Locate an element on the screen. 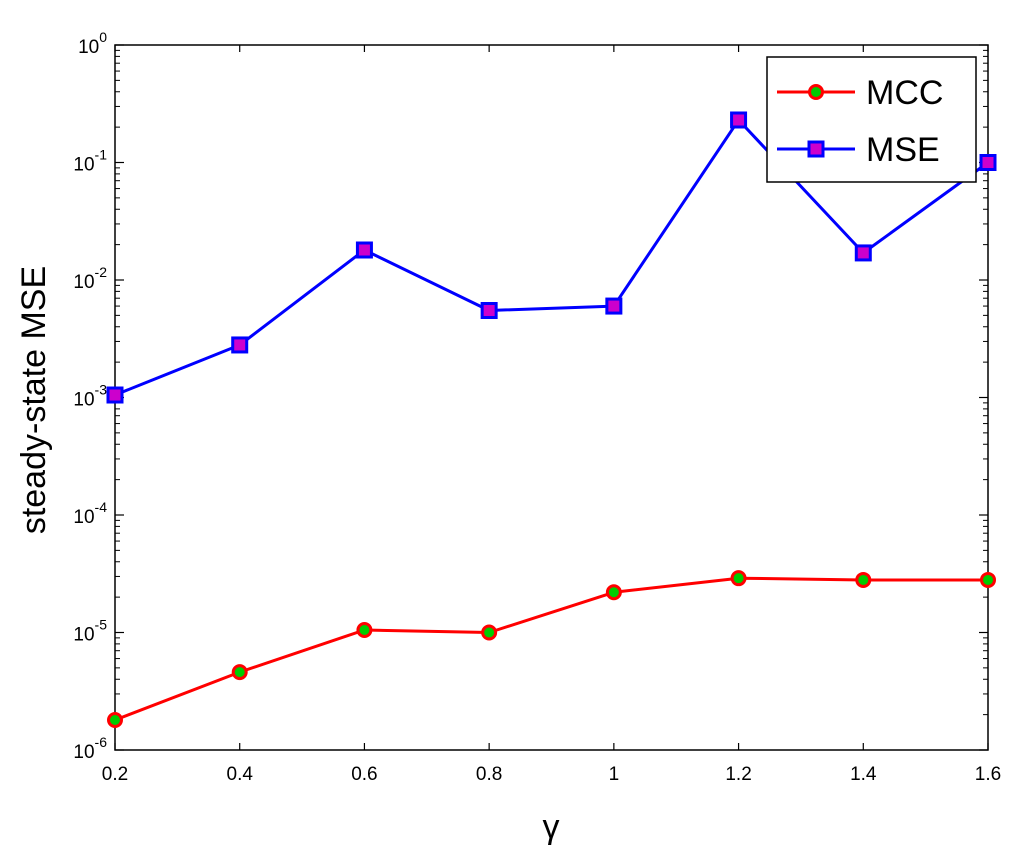 Image resolution: width=1024 pixels, height=856 pixels. legend-mcc-marker is located at coordinates (816, 92).